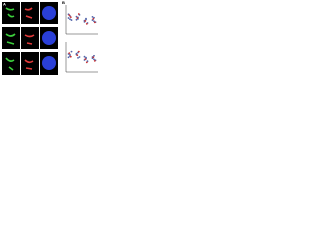  I want to click on figure: A B, so click(50, 37).